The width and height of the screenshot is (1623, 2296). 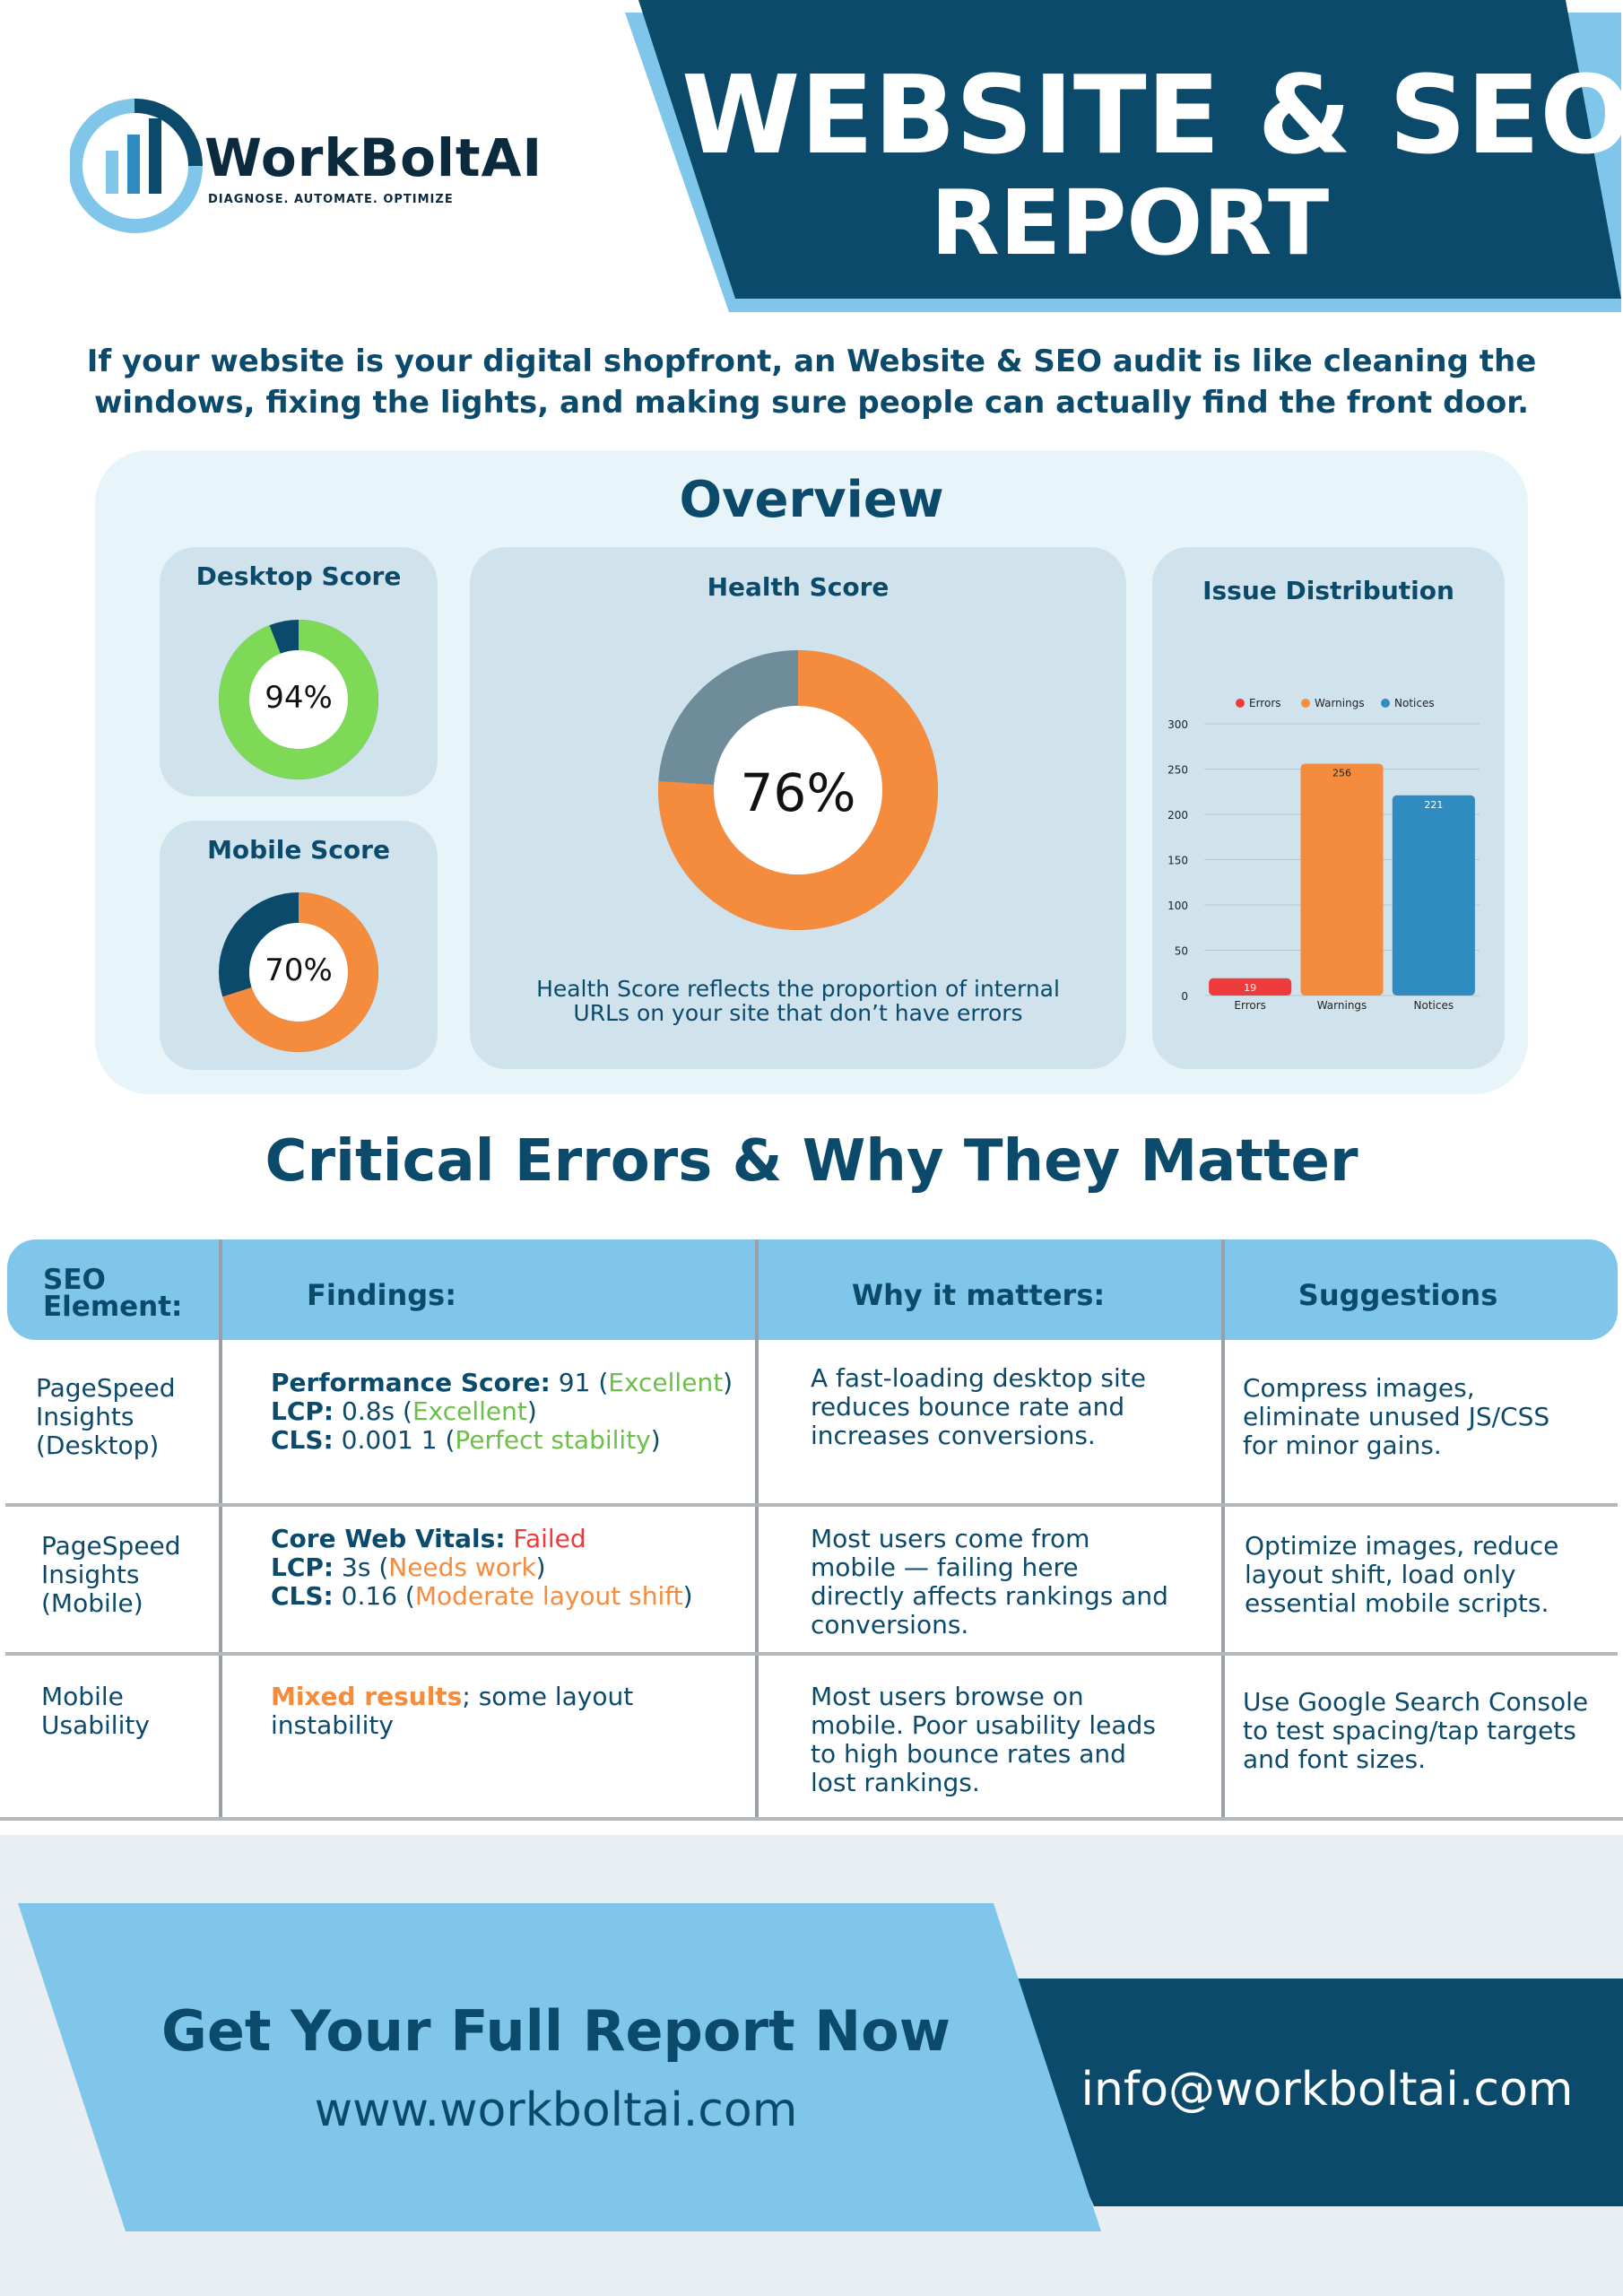 I want to click on header-why: Why it matters:, so click(x=978, y=1295).